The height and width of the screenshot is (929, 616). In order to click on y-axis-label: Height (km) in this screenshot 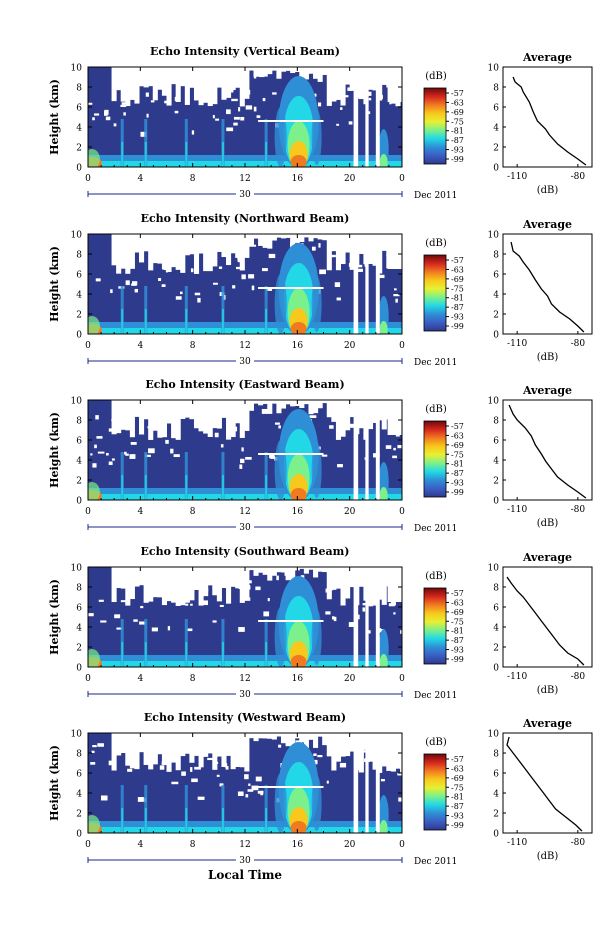, I will do `click(54, 450)`.